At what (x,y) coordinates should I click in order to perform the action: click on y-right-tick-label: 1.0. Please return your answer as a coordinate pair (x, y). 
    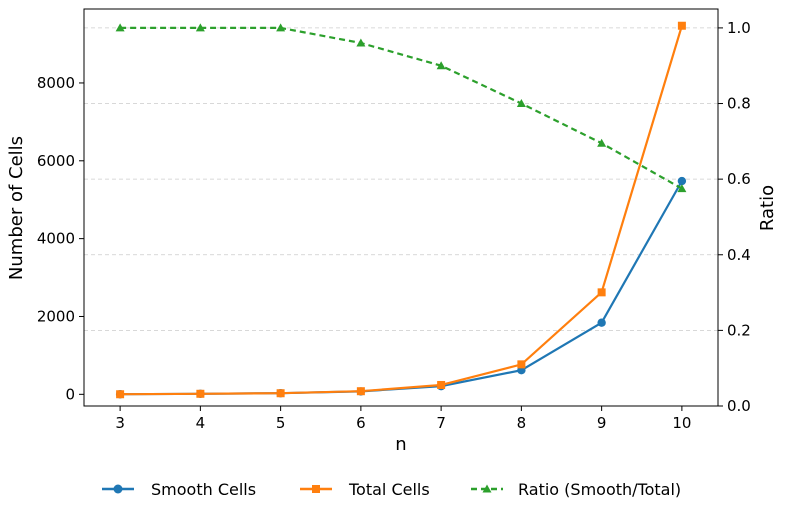
    Looking at the image, I should click on (739, 28).